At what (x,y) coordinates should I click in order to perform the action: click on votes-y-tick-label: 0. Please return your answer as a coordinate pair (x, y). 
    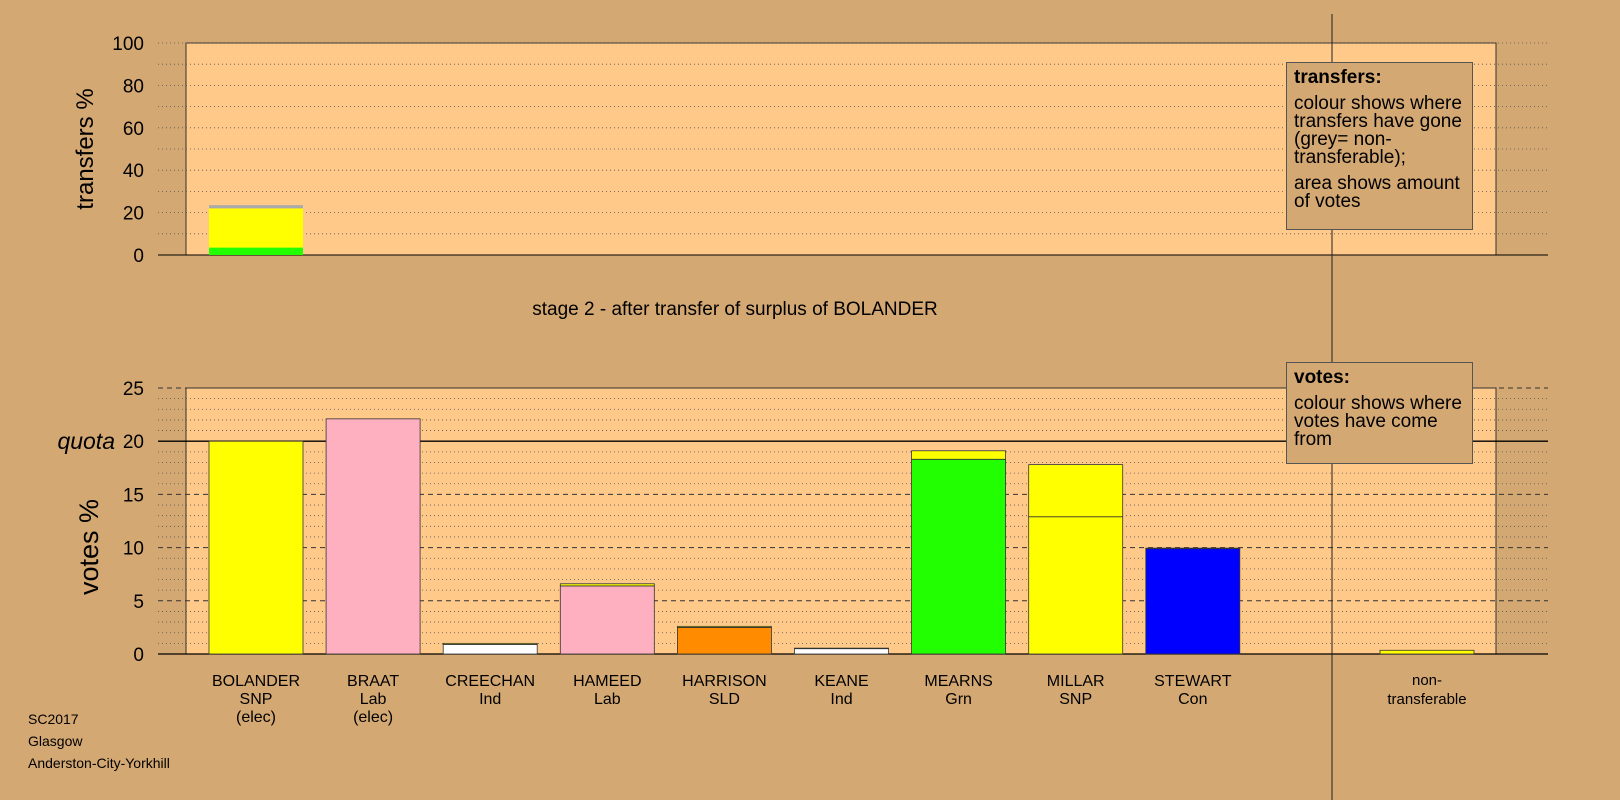
    Looking at the image, I should click on (138, 655).